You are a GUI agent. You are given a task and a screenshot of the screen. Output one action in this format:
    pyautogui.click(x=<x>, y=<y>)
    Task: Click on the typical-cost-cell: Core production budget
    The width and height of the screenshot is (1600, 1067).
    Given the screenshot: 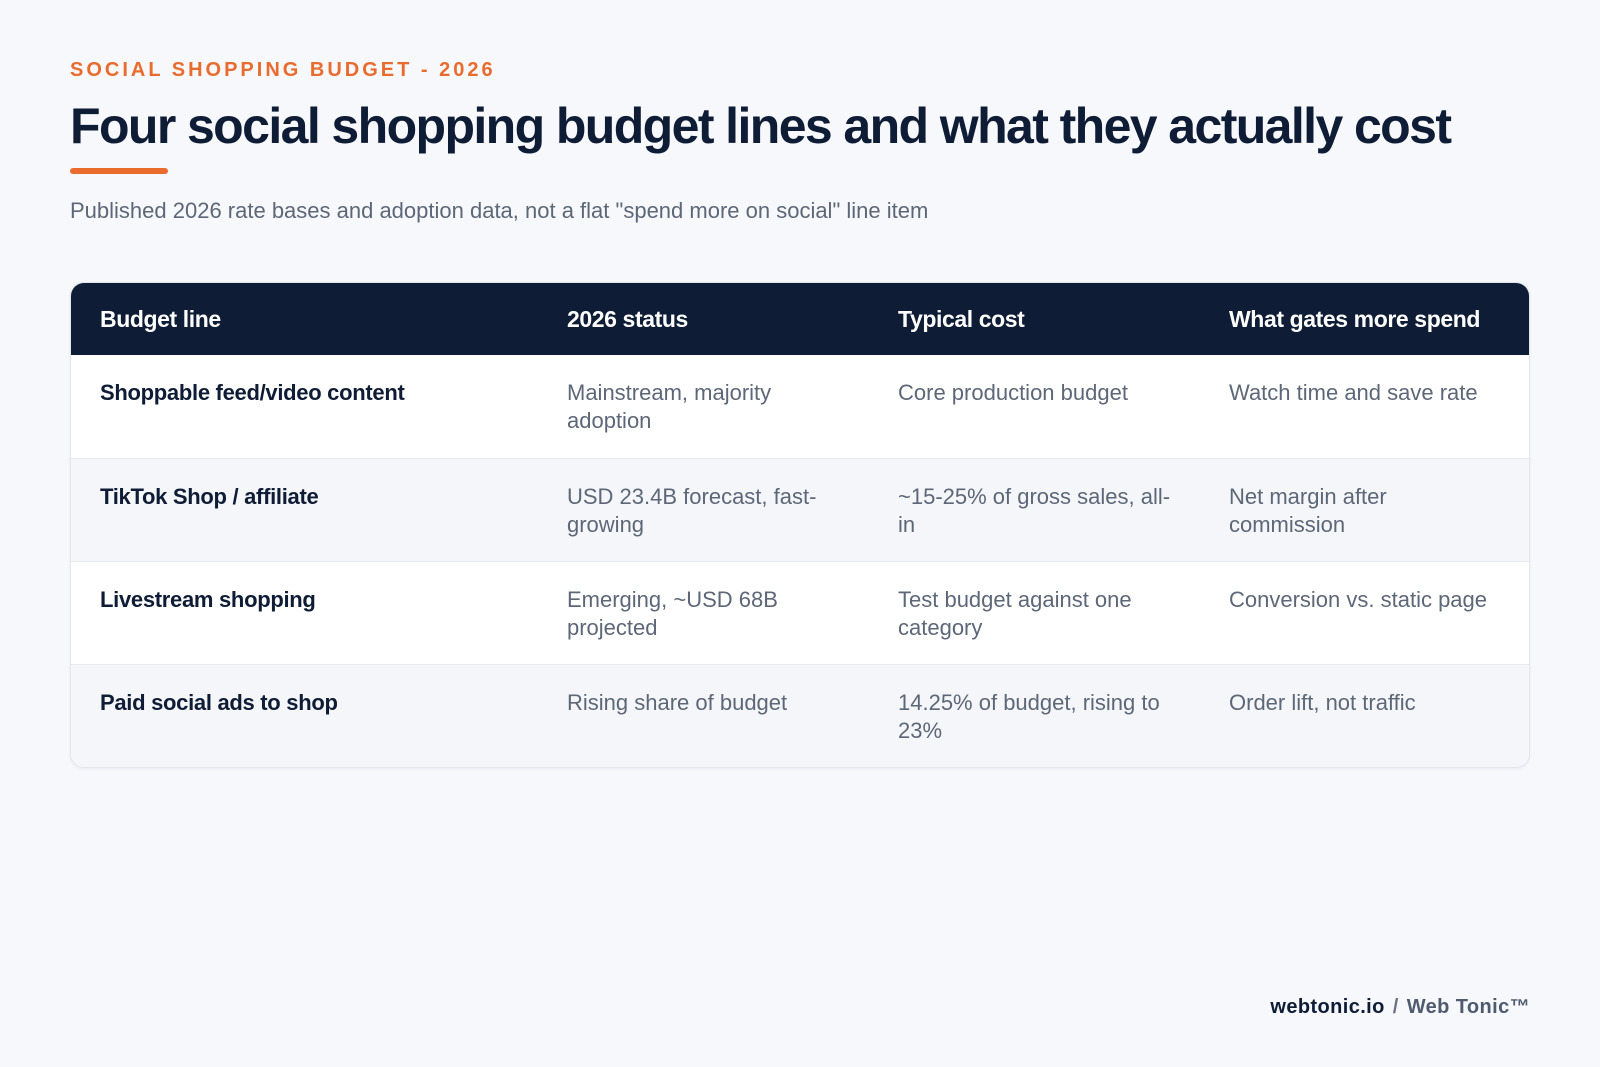 What is the action you would take?
    pyautogui.click(x=1013, y=392)
    